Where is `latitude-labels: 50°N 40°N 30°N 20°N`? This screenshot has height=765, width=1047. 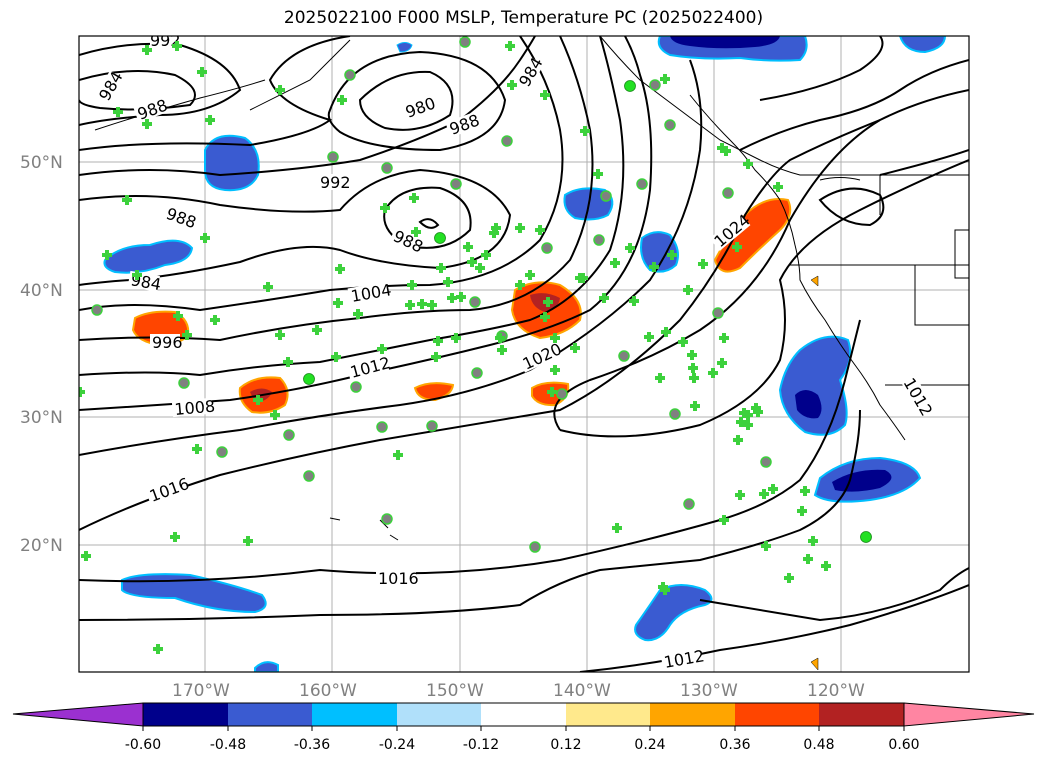
latitude-labels: 50°N 40°N 30°N 20°N is located at coordinates (41, 354).